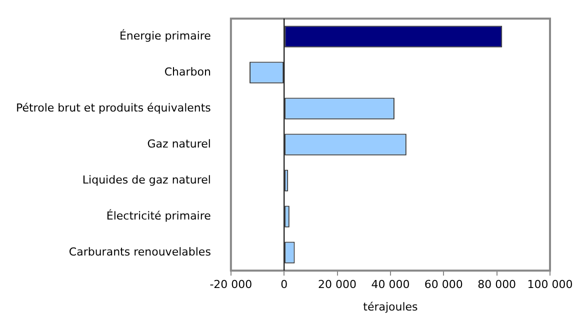 The width and height of the screenshot is (580, 320). What do you see at coordinates (550, 285) in the screenshot?
I see `x-tick-label: 100 000` at bounding box center [550, 285].